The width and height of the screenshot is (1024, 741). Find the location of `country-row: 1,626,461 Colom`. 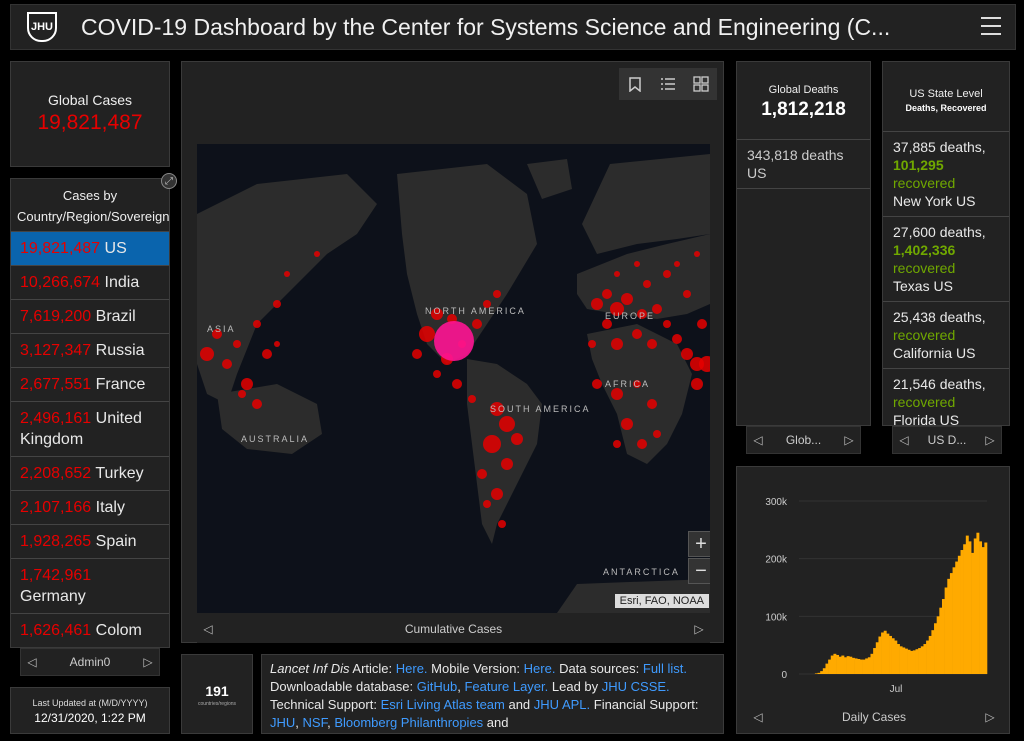

country-row: 1,626,461 Colom is located at coordinates (90, 630).